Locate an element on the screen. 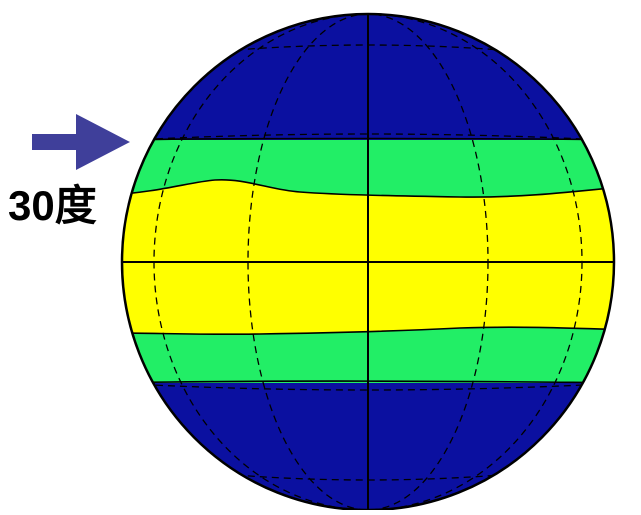  parallel-south-mid is located at coordinates (368, 387).